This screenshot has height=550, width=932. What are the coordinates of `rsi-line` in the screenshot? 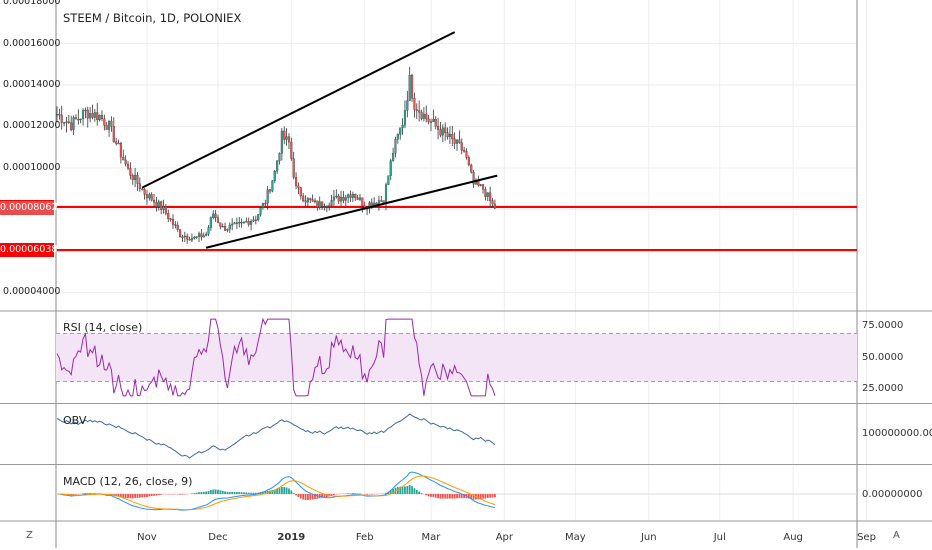 It's located at (276, 357).